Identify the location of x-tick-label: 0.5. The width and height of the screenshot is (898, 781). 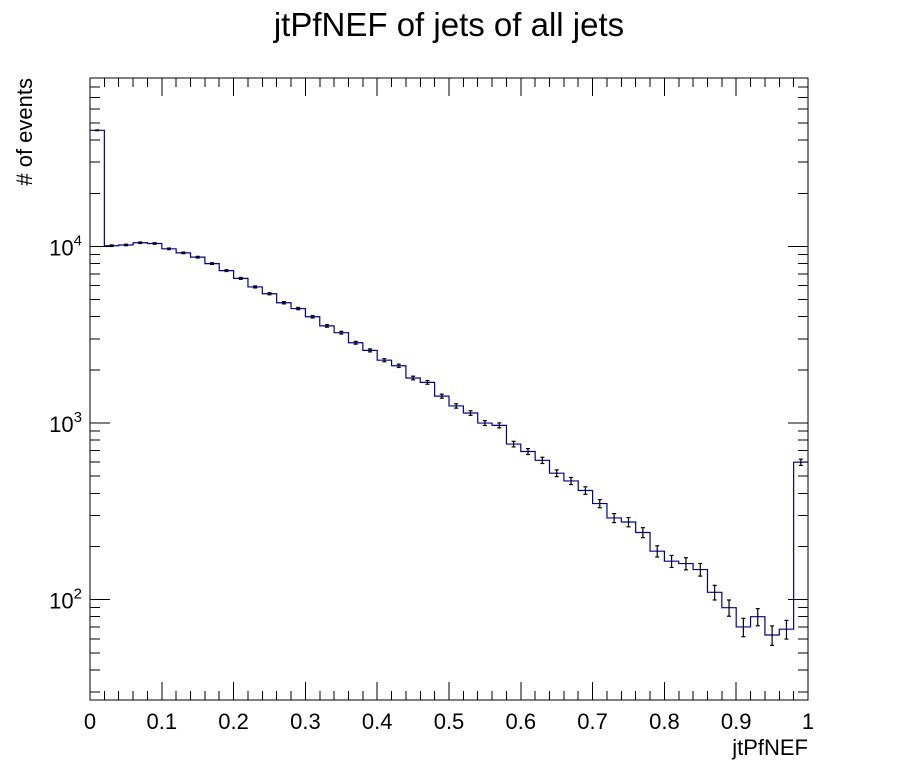
(449, 721).